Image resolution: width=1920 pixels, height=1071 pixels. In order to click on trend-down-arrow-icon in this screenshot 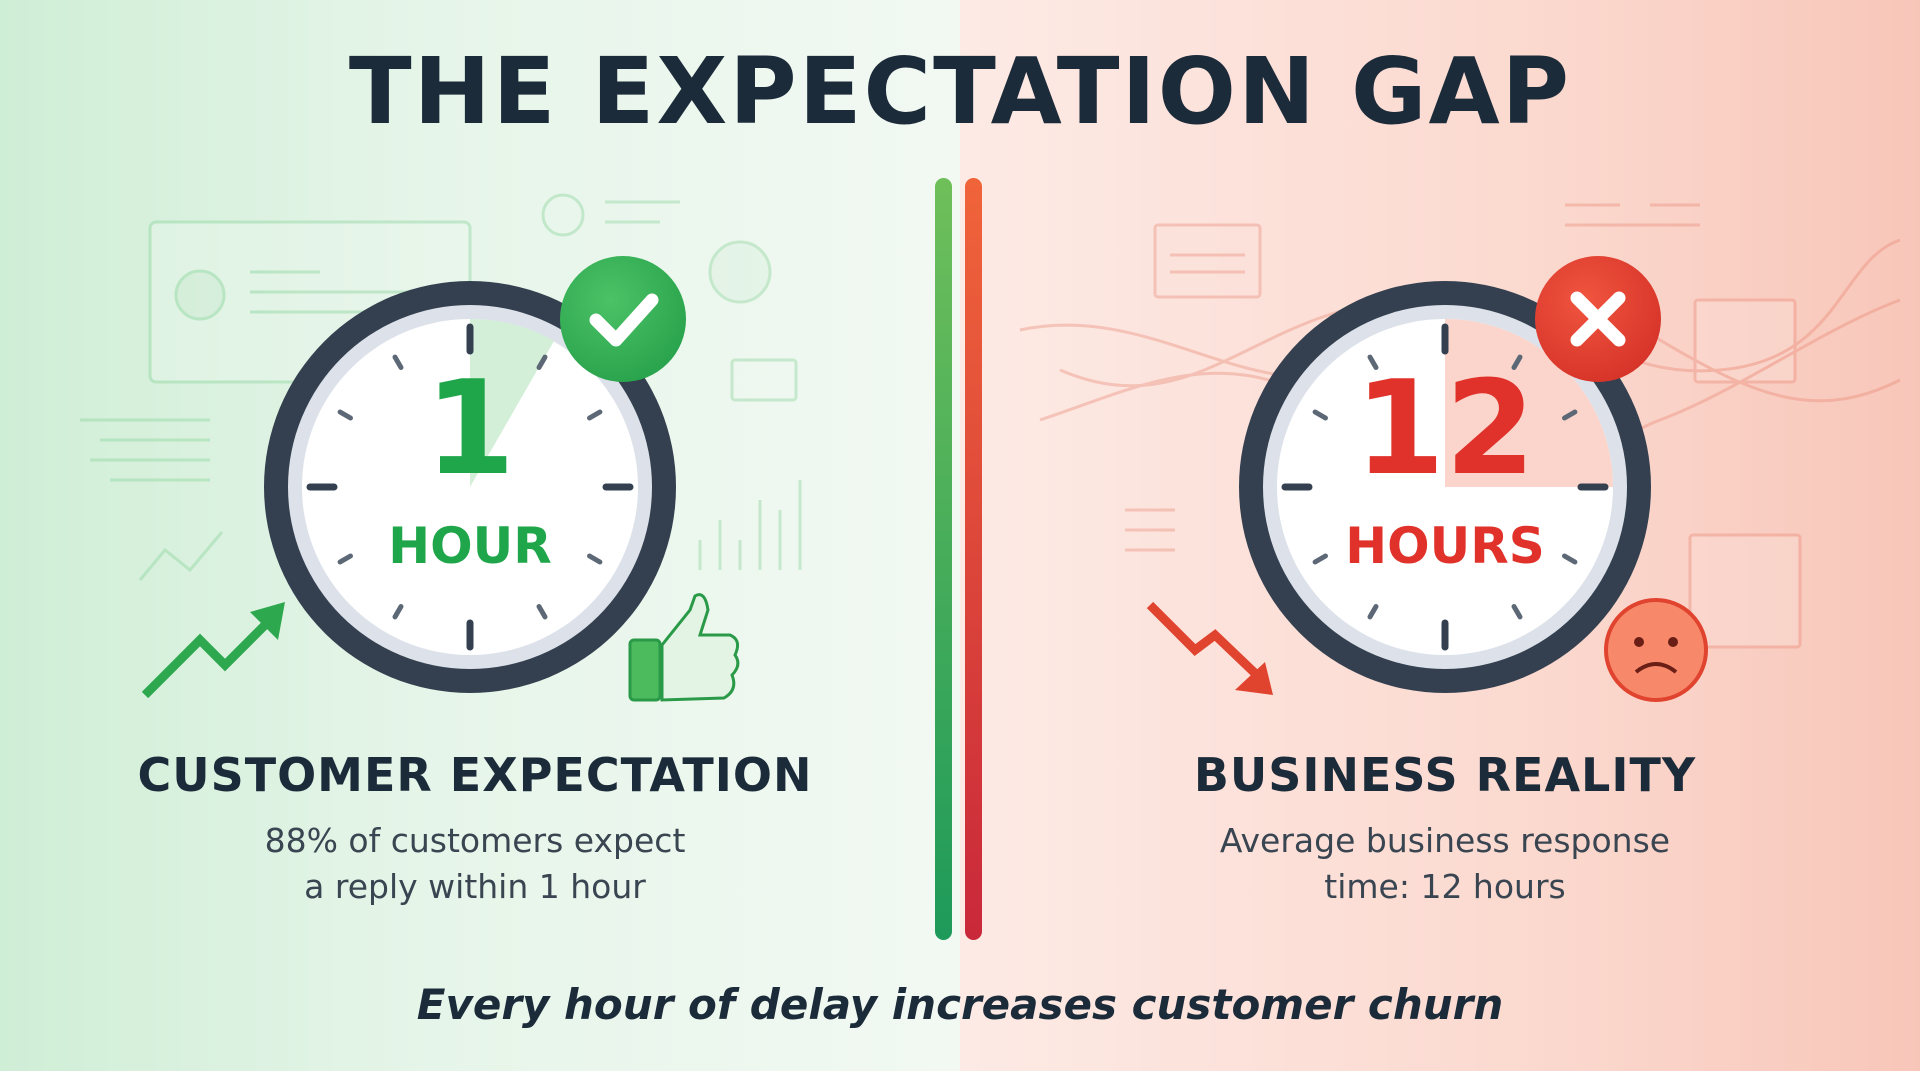, I will do `click(1205, 641)`.